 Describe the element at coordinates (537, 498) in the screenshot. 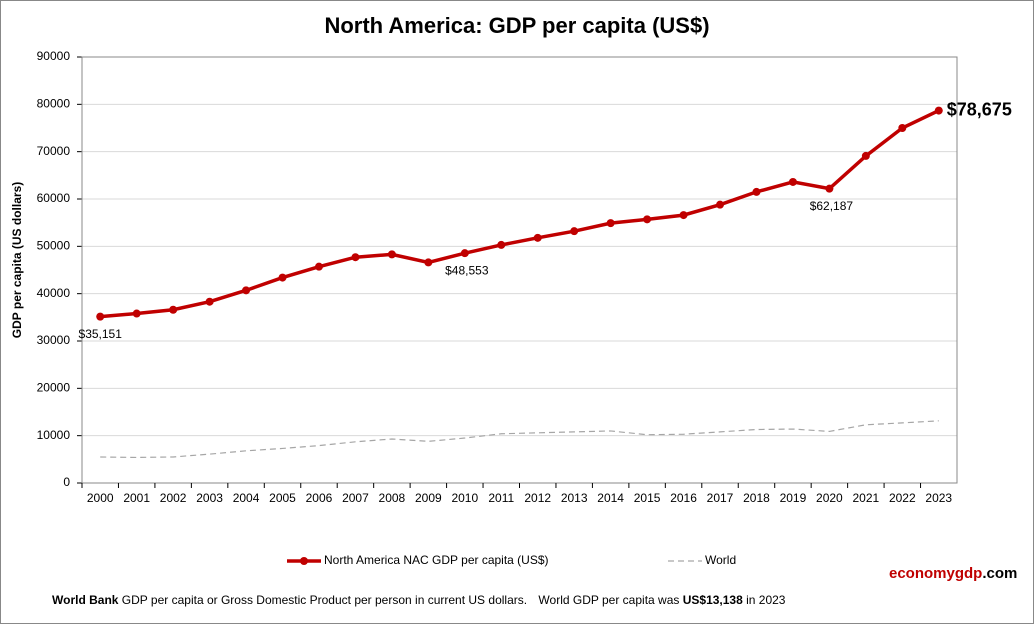

I see `x-tick-label: 2012` at that location.